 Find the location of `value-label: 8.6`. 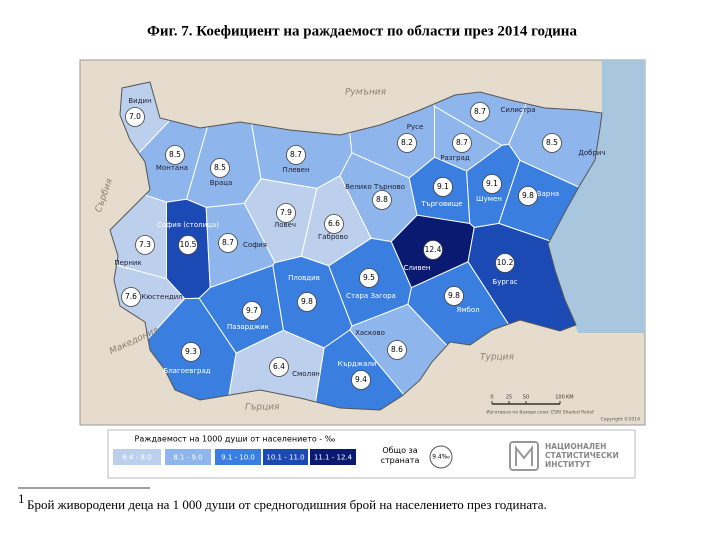

value-label: 8.6 is located at coordinates (397, 349).